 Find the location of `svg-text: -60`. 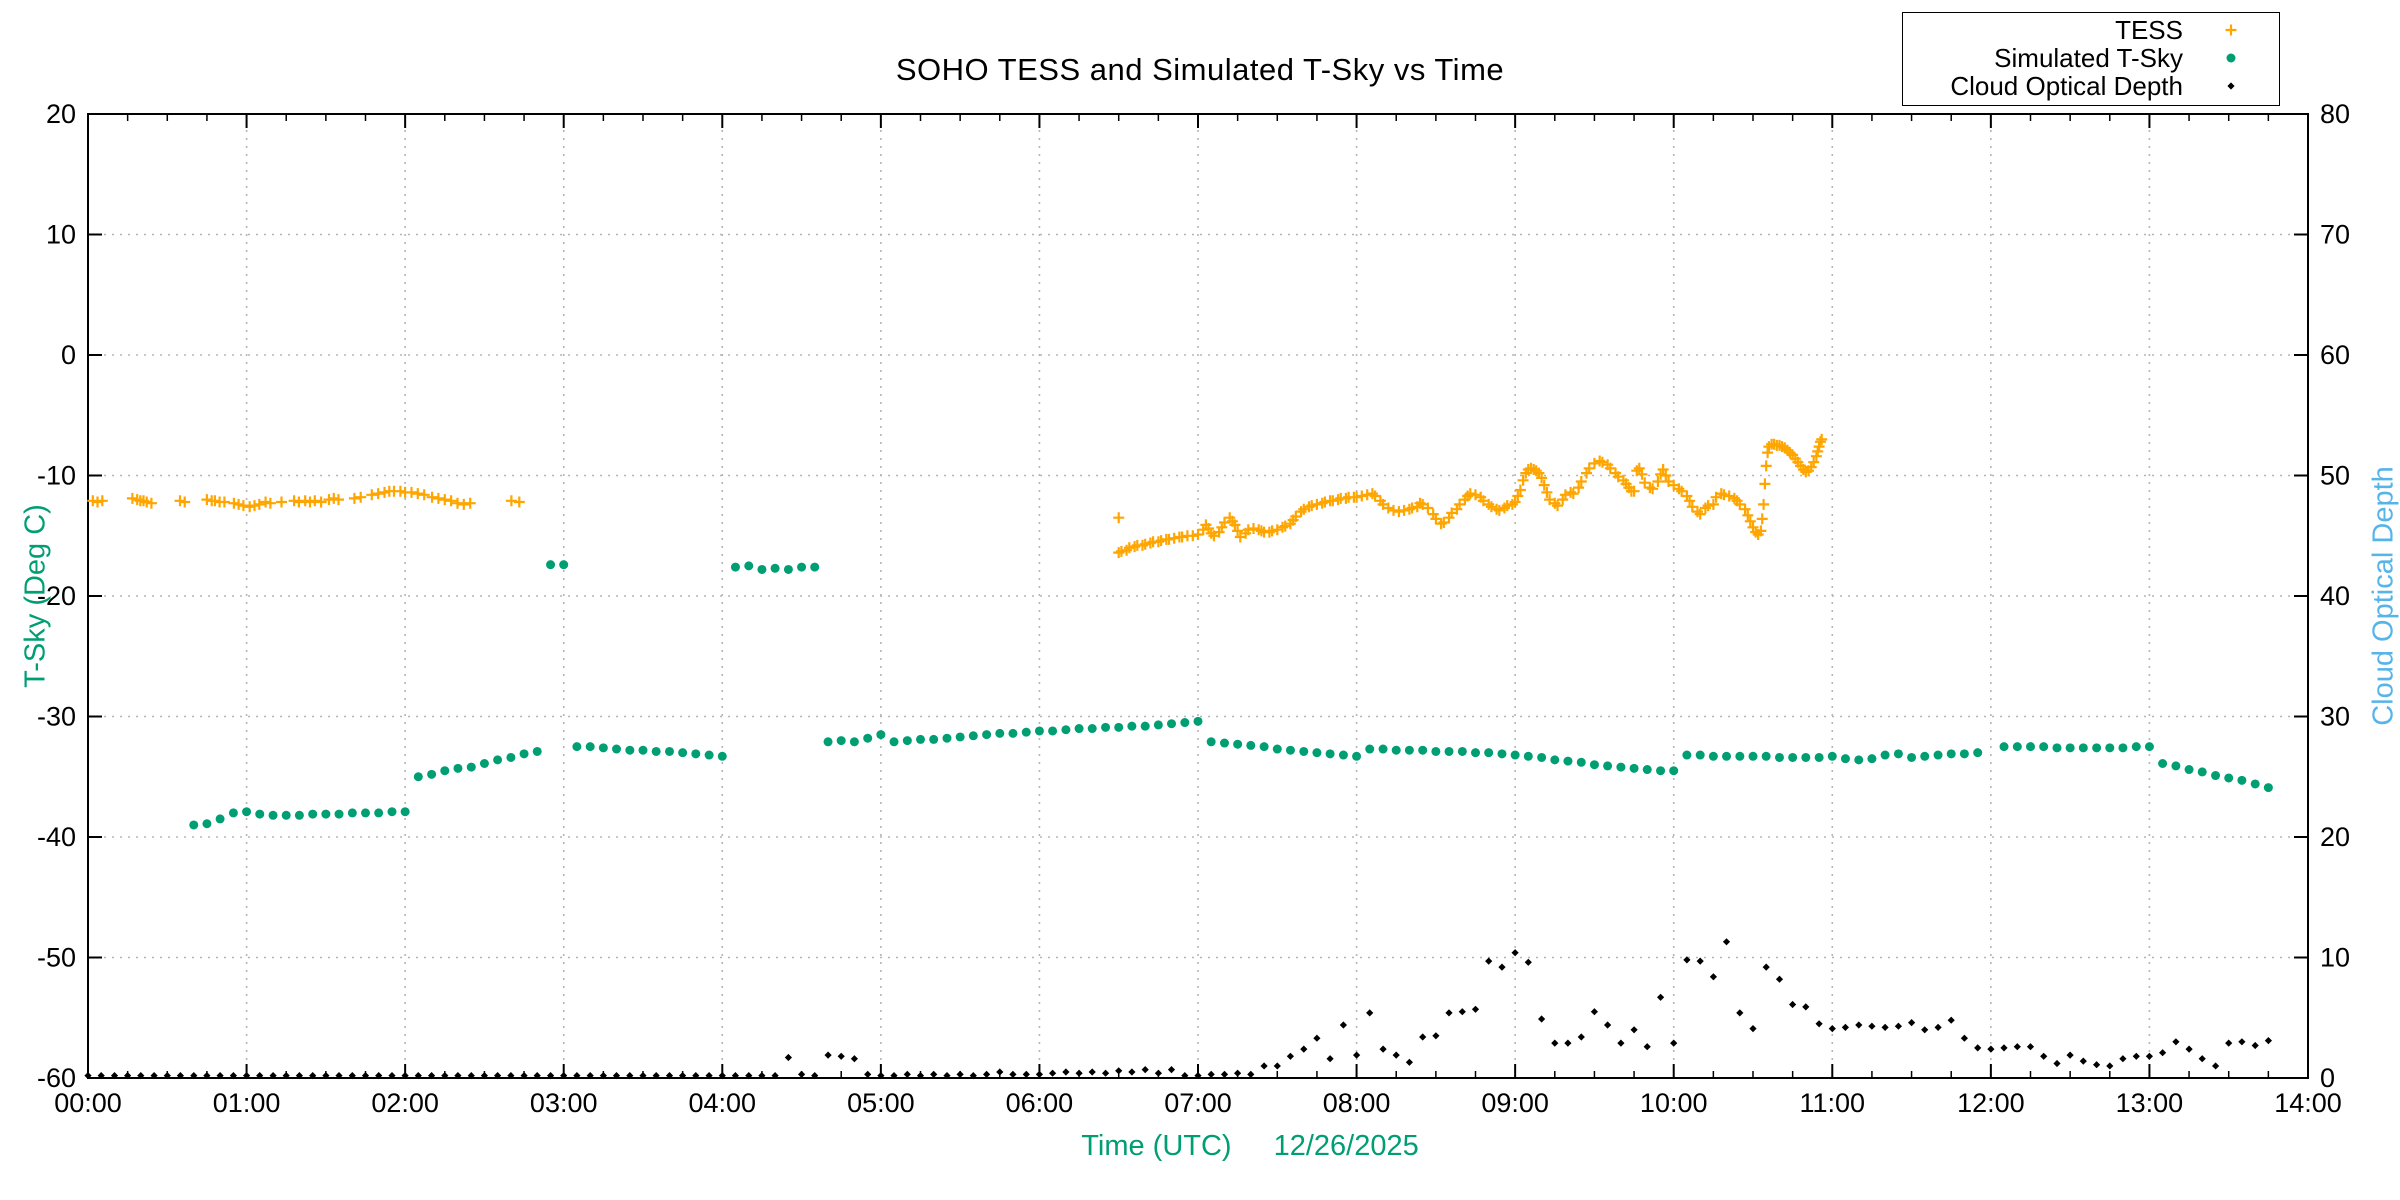

svg-text: -60 is located at coordinates (56, 1078).